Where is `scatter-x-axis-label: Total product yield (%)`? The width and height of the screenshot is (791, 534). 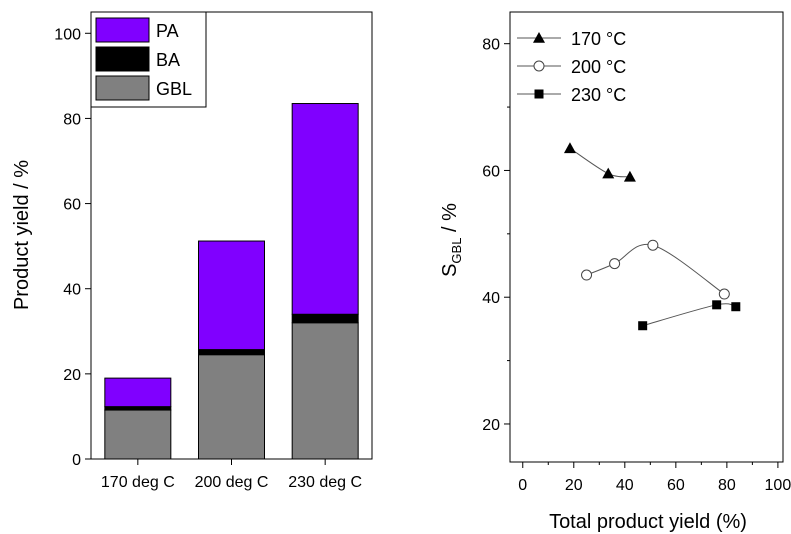 scatter-x-axis-label: Total product yield (%) is located at coordinates (648, 522).